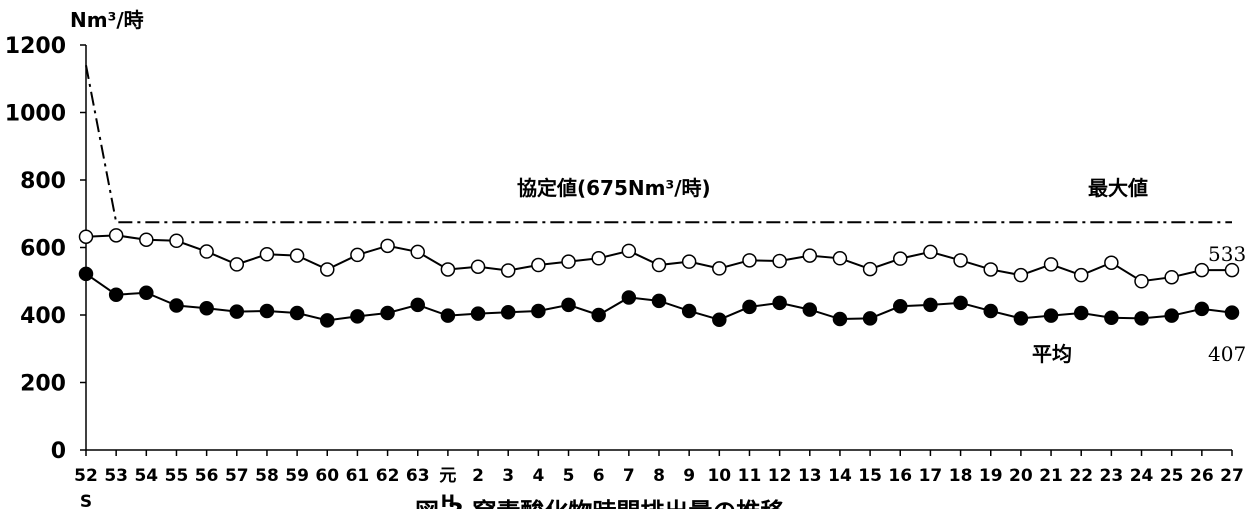  I want to click on x-tick-label: 55, so click(177, 476).